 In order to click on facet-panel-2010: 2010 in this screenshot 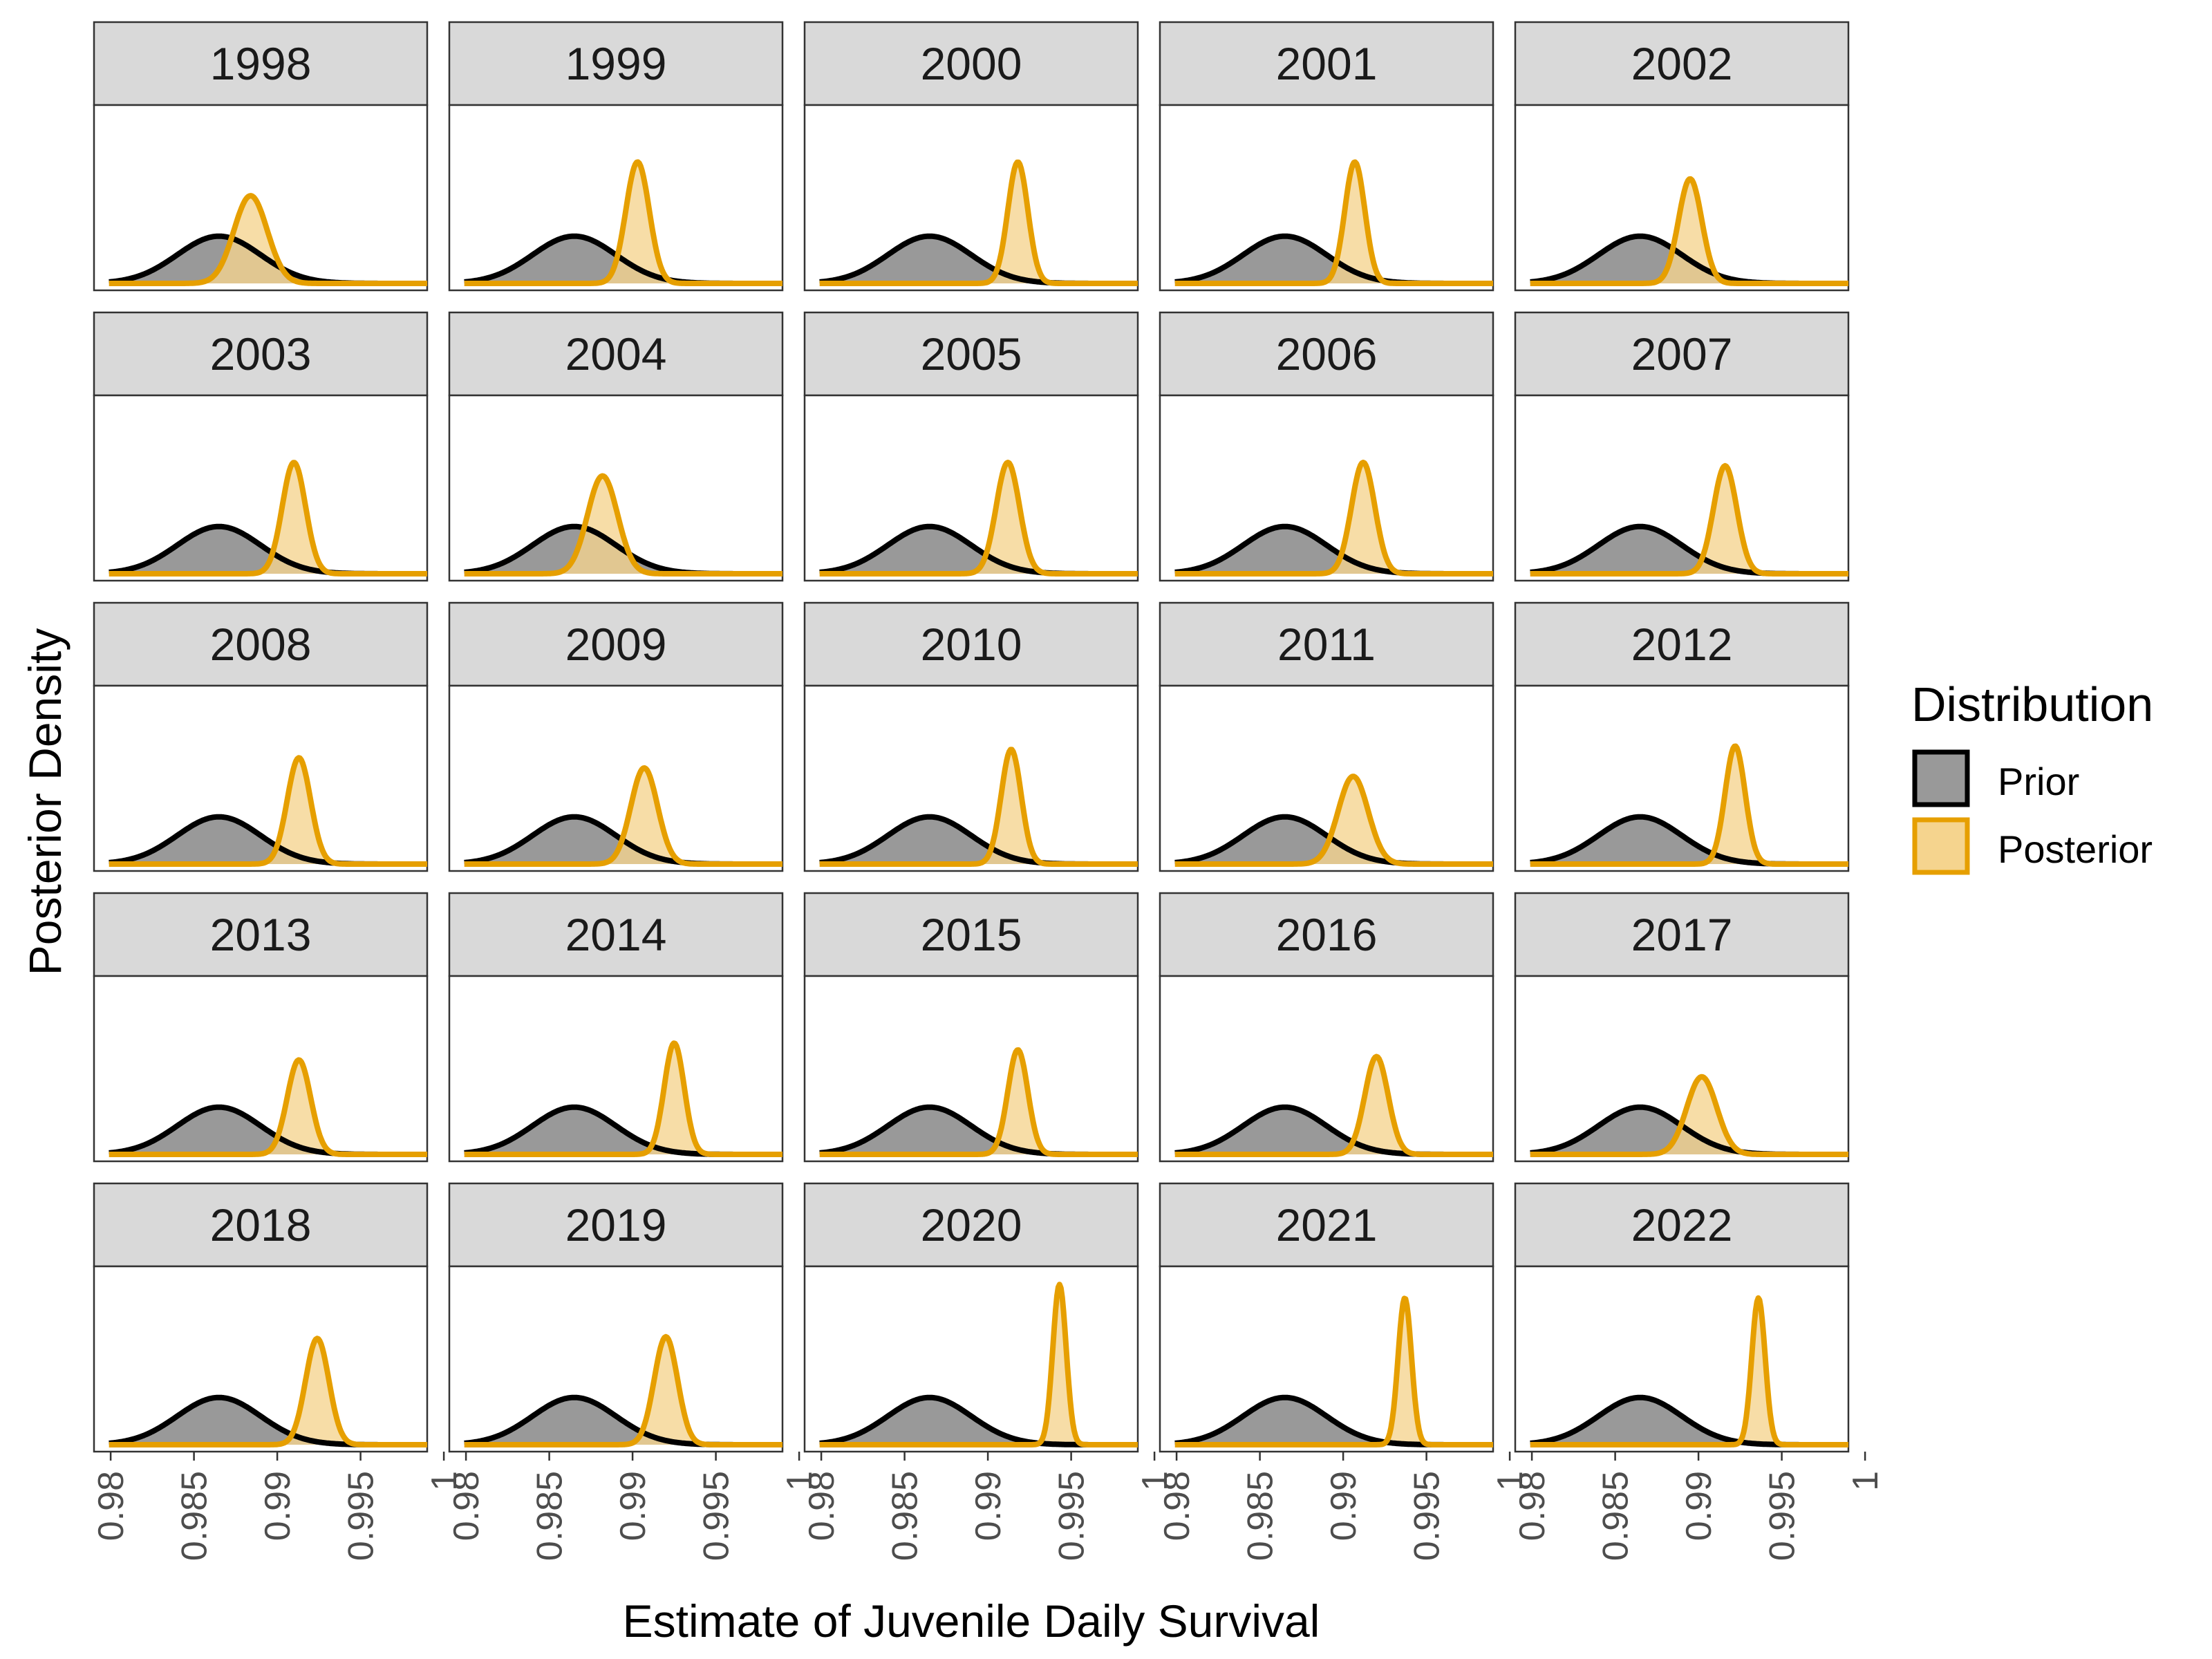, I will do `click(971, 737)`.